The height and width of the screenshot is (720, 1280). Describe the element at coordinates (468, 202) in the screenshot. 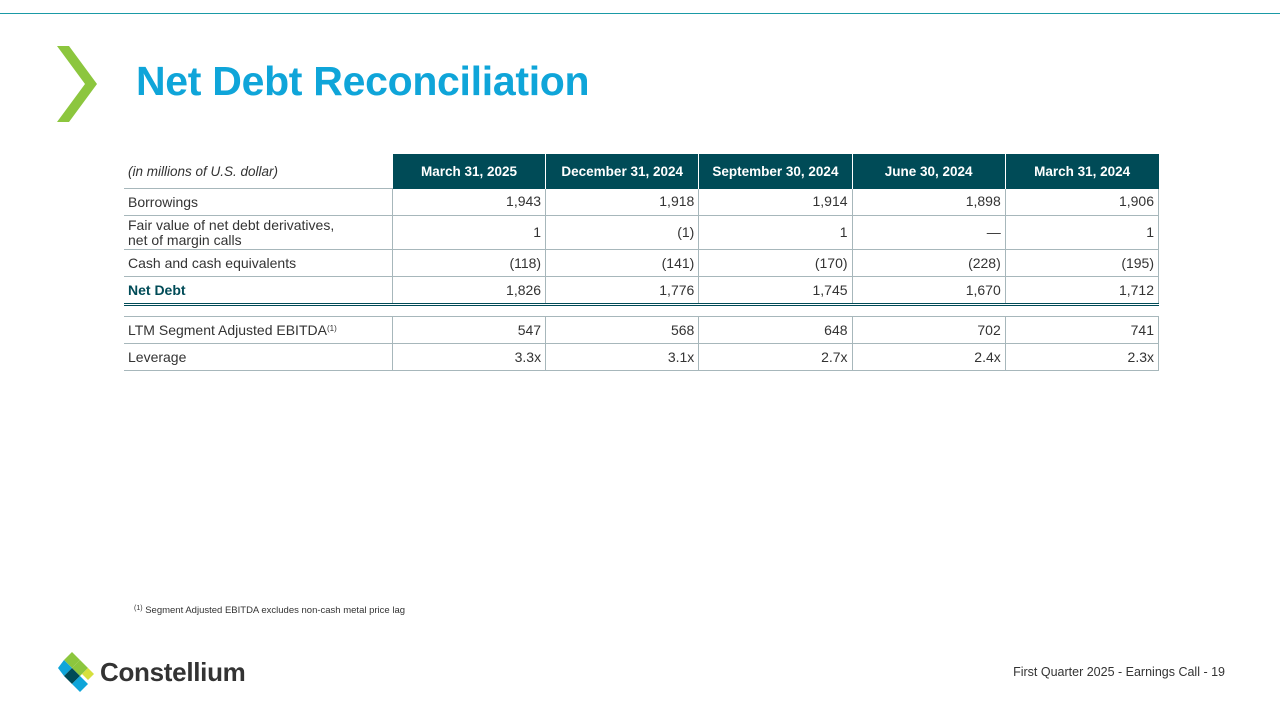

I see `table-cell: 1,943` at that location.